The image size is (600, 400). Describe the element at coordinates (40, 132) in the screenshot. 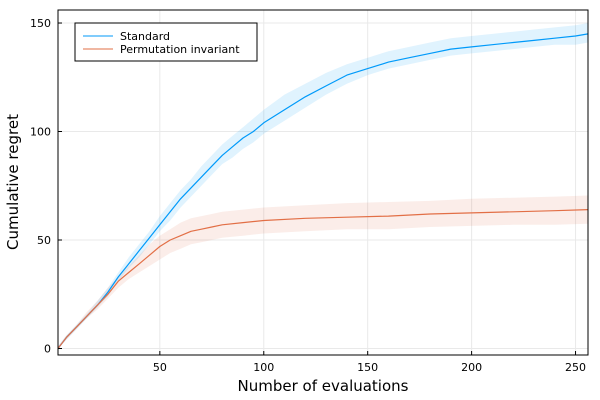

I see `y-tick-label: 100` at that location.